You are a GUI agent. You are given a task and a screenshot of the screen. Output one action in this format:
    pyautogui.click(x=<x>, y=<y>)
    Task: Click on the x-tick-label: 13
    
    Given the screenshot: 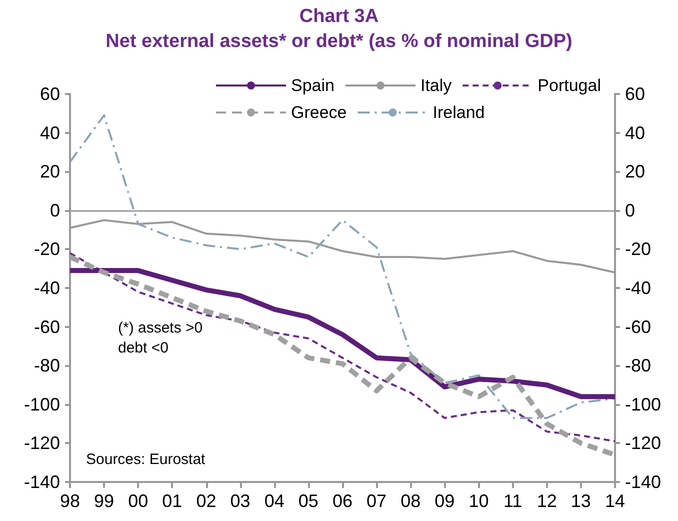 What is the action you would take?
    pyautogui.click(x=580, y=501)
    